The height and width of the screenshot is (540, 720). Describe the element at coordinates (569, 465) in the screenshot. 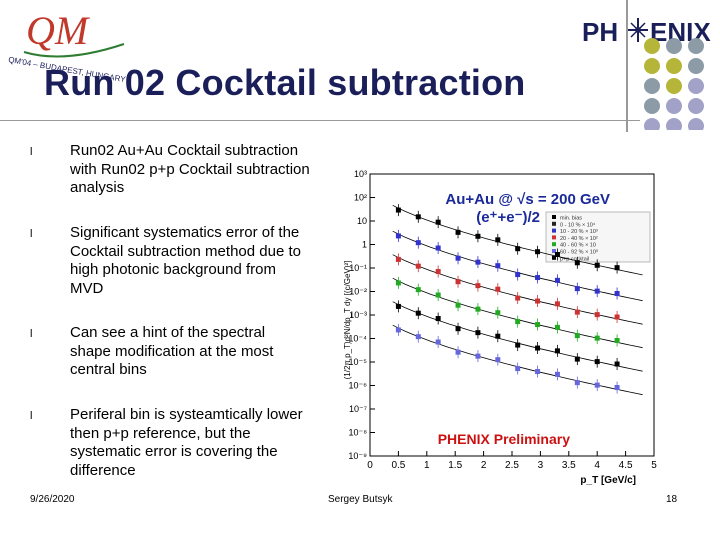

I see `x-tick-label: 3.5` at that location.